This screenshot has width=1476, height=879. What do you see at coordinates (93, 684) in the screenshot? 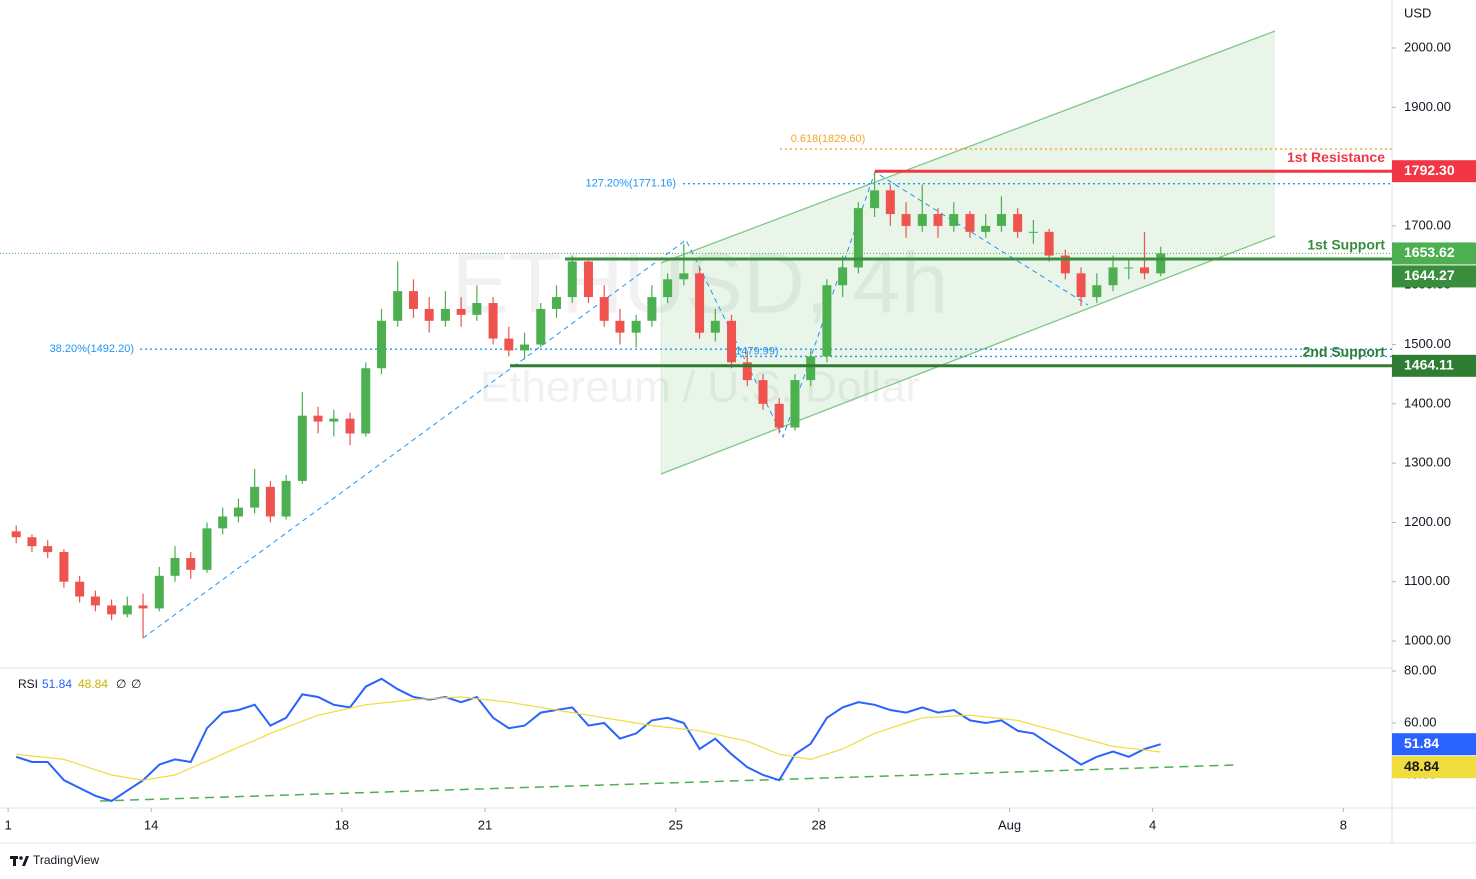
I see `rsi-ma-value: 48.84` at bounding box center [93, 684].